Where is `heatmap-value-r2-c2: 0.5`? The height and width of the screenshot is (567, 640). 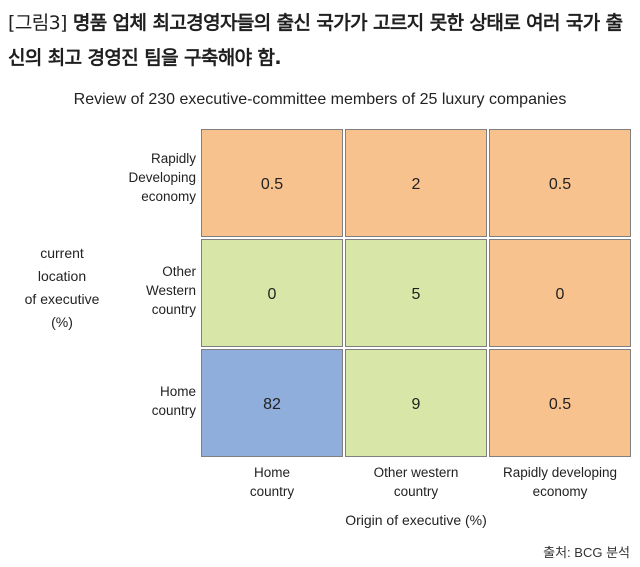
heatmap-value-r2-c2: 0.5 is located at coordinates (560, 404).